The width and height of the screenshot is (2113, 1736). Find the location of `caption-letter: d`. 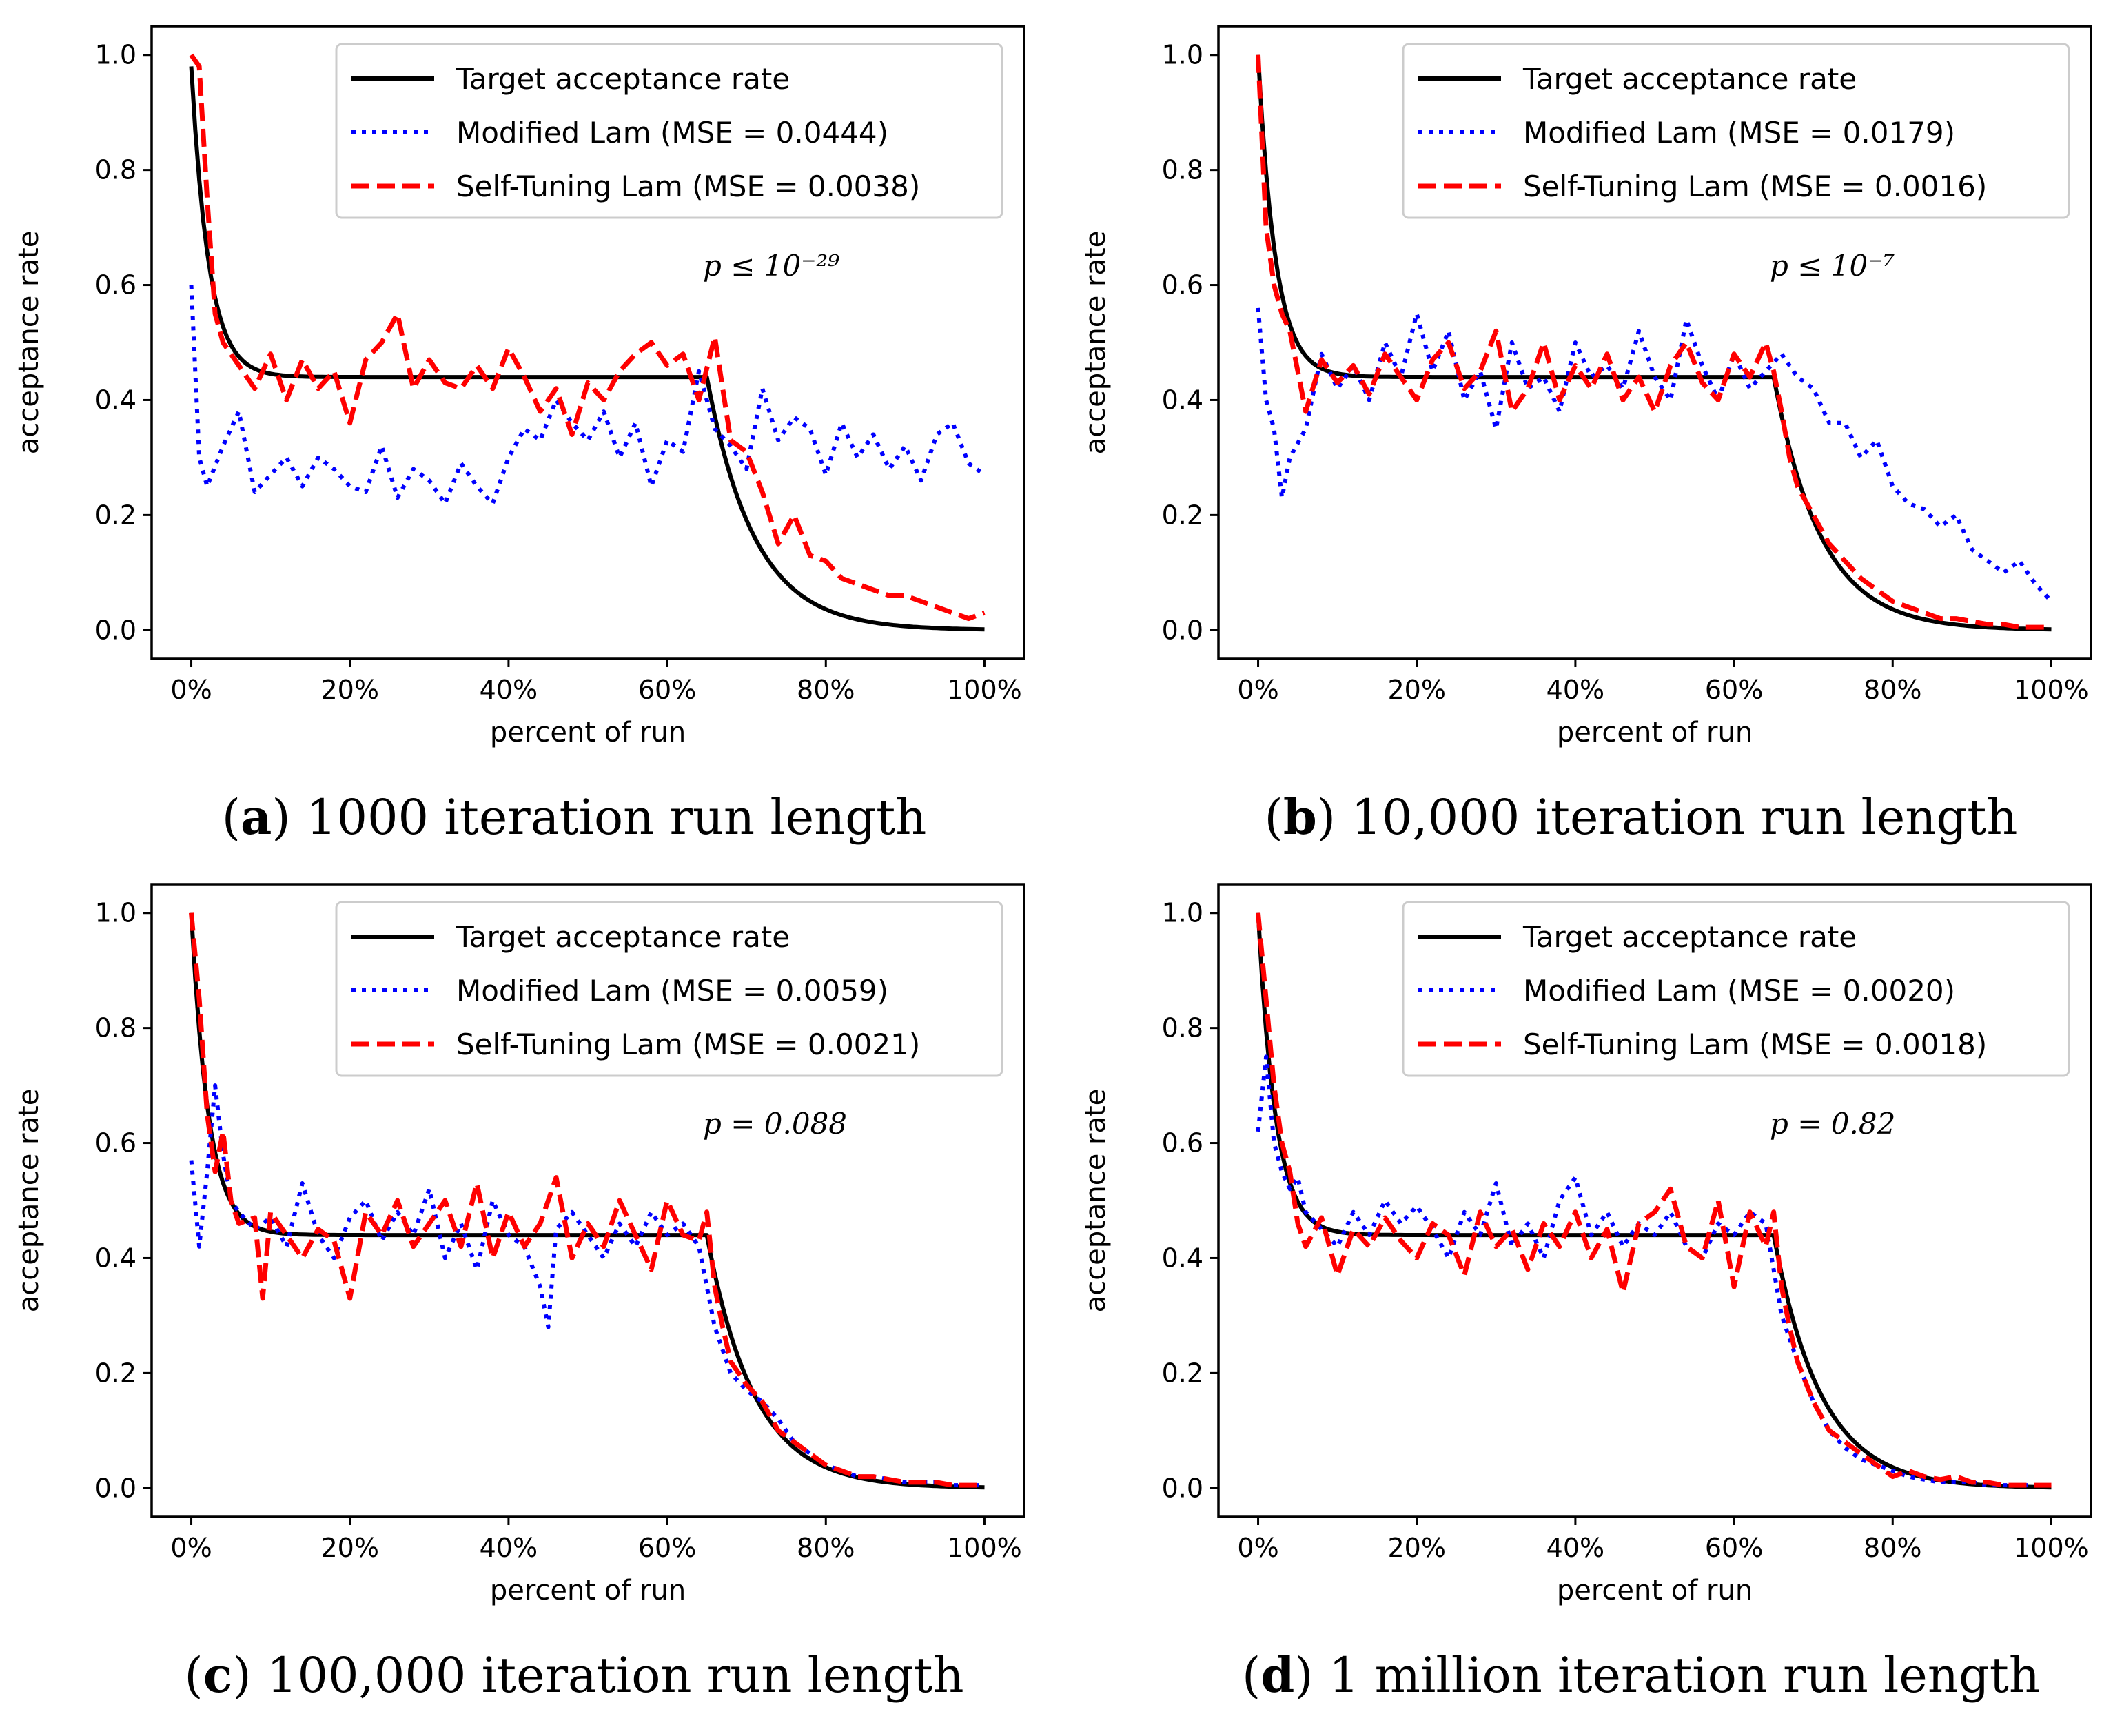

caption-letter: d is located at coordinates (1277, 1675).